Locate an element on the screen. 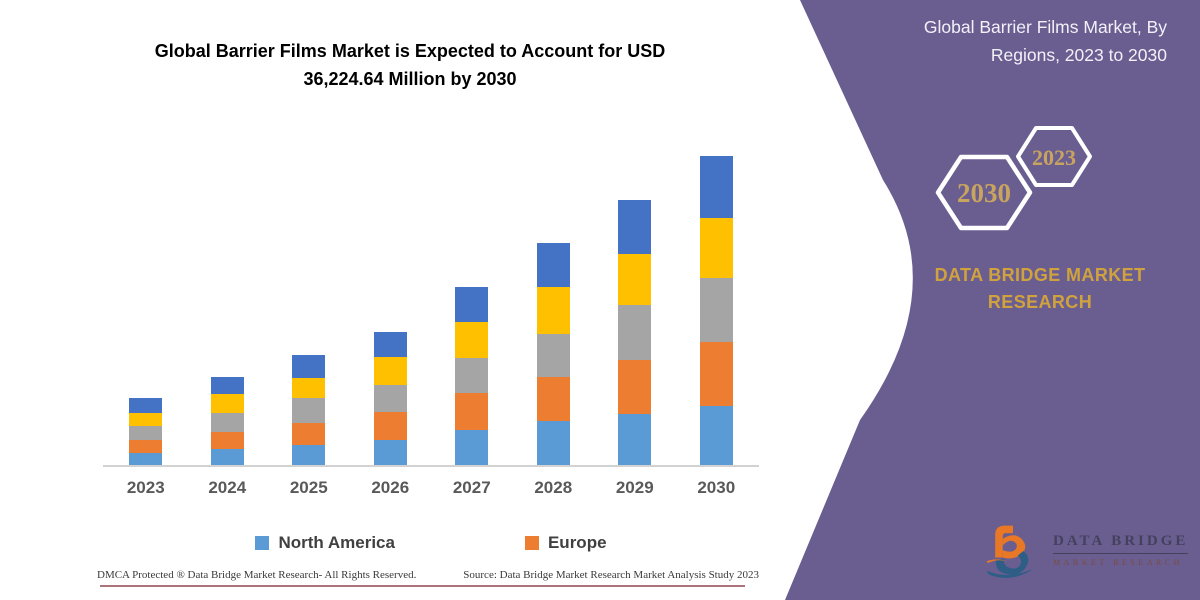  bar-slot-2025 is located at coordinates (309, 233).